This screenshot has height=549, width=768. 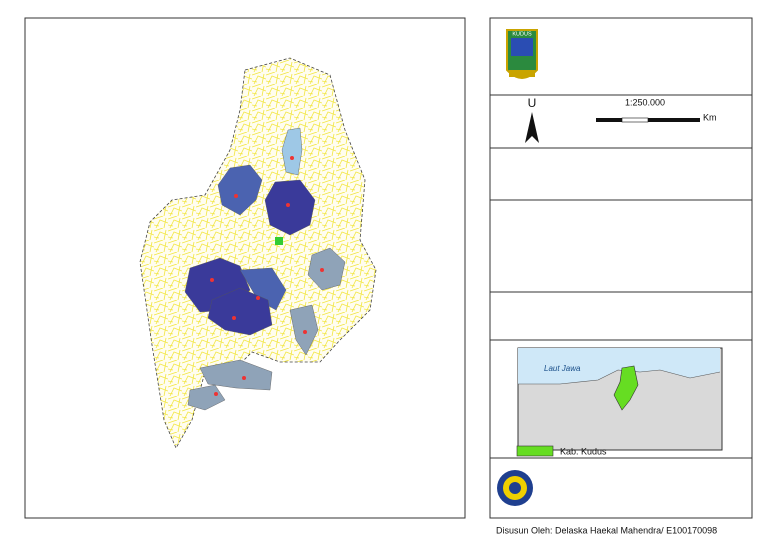 What do you see at coordinates (522, 34) in the screenshot?
I see `logo-text: KUDUS` at bounding box center [522, 34].